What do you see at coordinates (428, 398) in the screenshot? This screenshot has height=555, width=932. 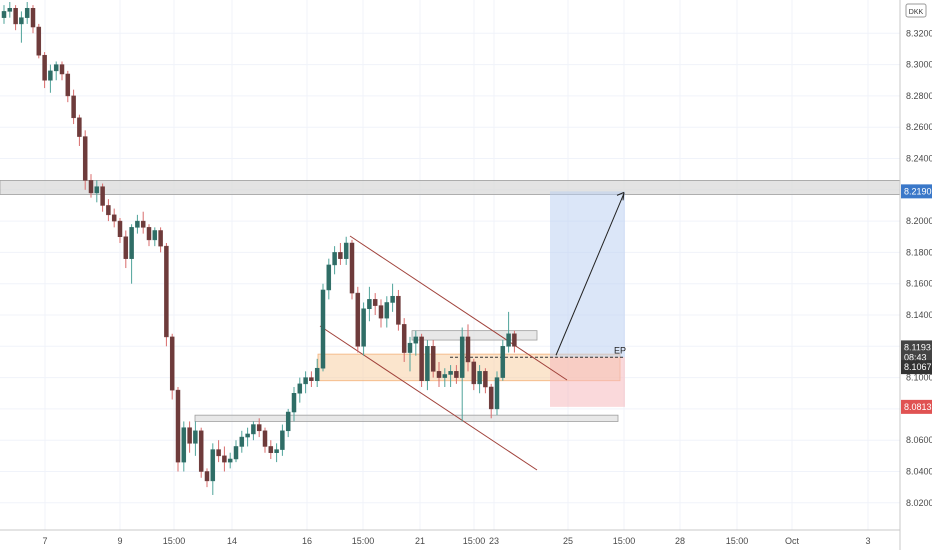 I see `channel-lower-line` at bounding box center [428, 398].